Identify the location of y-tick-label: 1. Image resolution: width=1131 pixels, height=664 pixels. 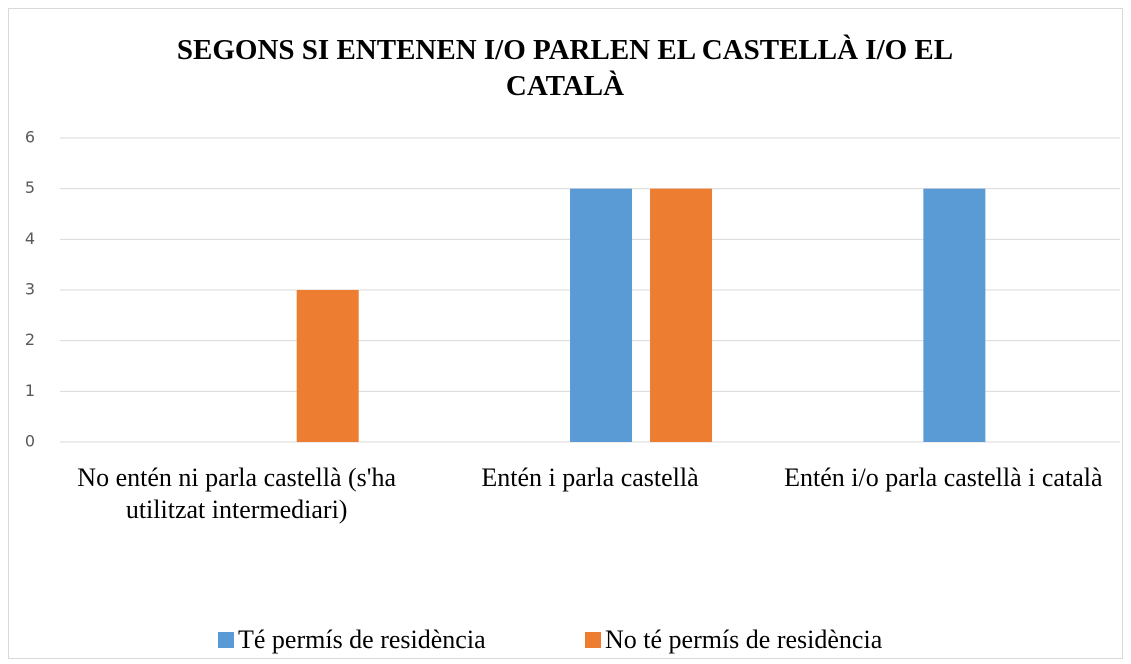
(30, 390).